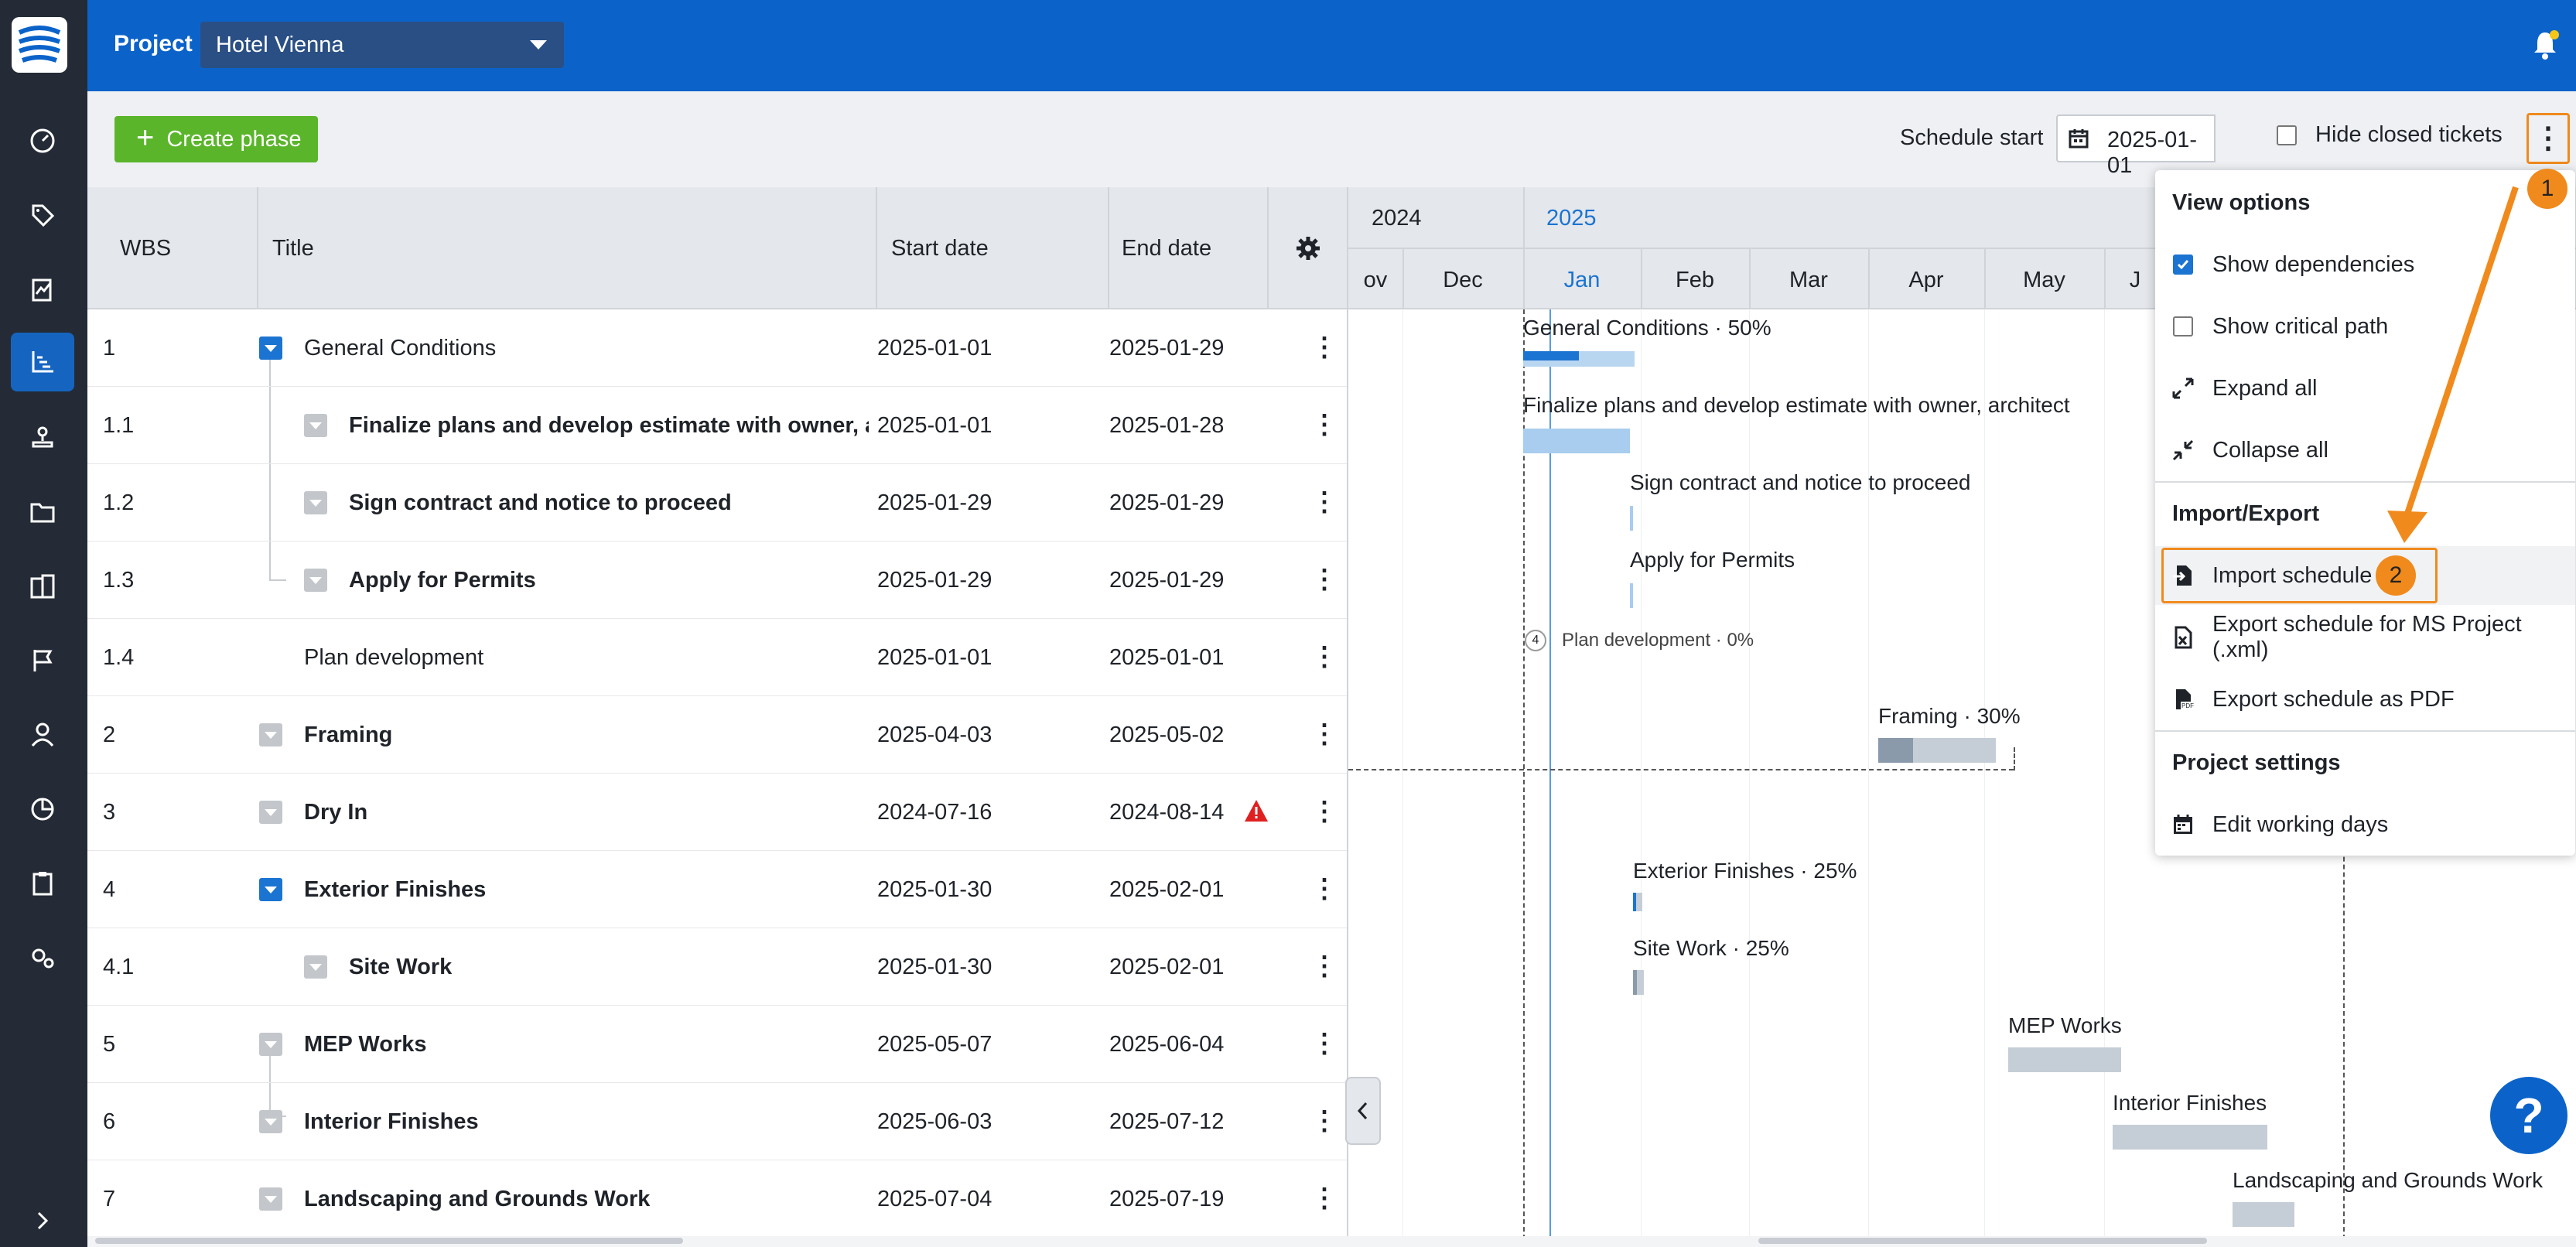 The height and width of the screenshot is (1247, 2576). What do you see at coordinates (455, 1199) in the screenshot?
I see `title-cell: Landscaping and Grounds Work` at bounding box center [455, 1199].